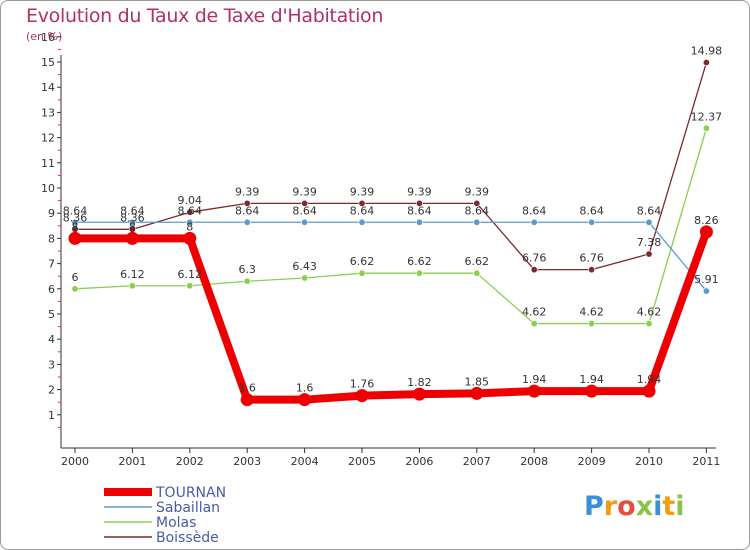 Image resolution: width=750 pixels, height=550 pixels. Describe the element at coordinates (304, 266) in the screenshot. I see `data-label-molas: 6.43` at that location.